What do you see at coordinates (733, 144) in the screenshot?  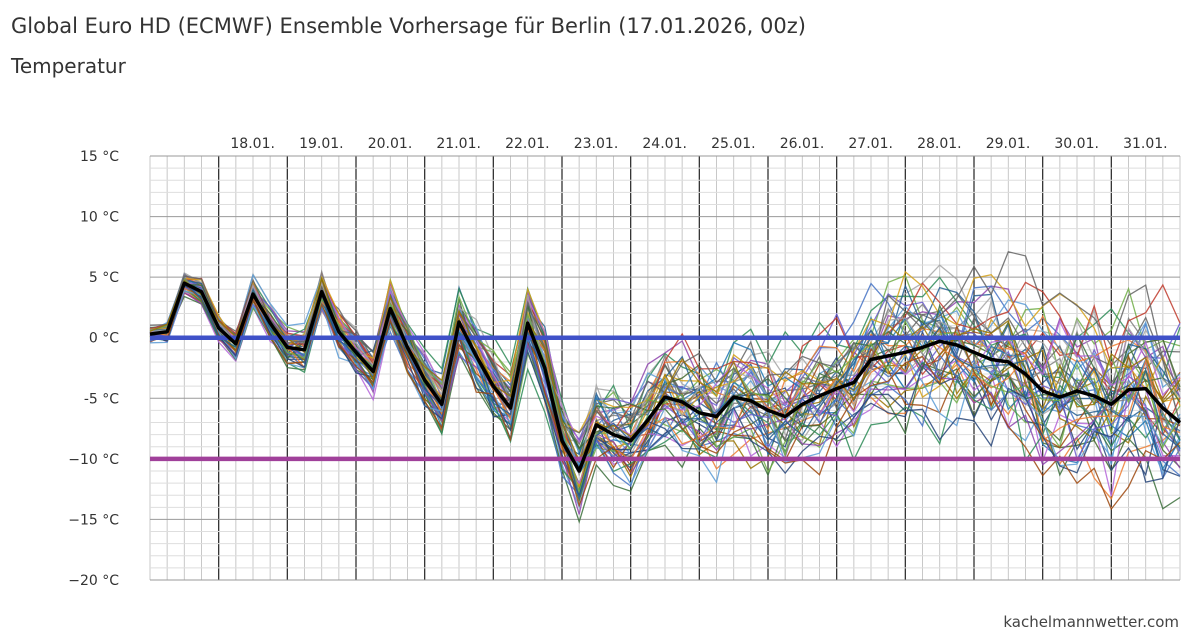 I see `x-day-label: 25.01.` at bounding box center [733, 144].